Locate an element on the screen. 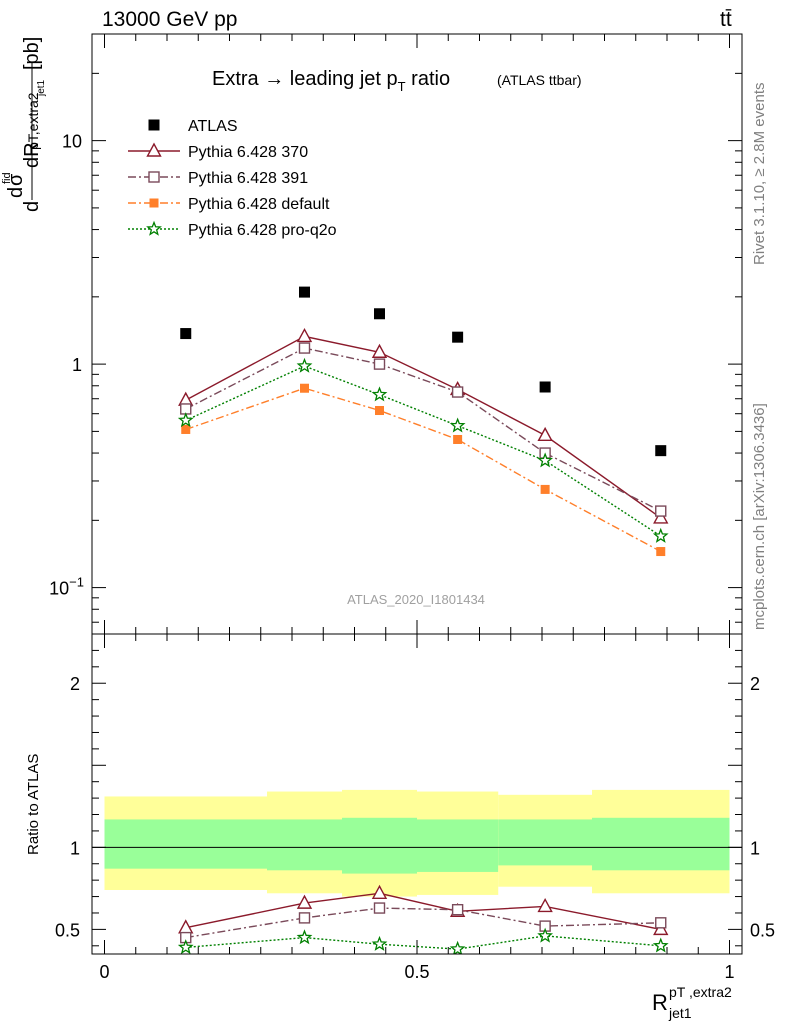 The width and height of the screenshot is (786, 1024). source-label: mcplots.cern.ch [arXiv:1306.3436] is located at coordinates (759, 516).